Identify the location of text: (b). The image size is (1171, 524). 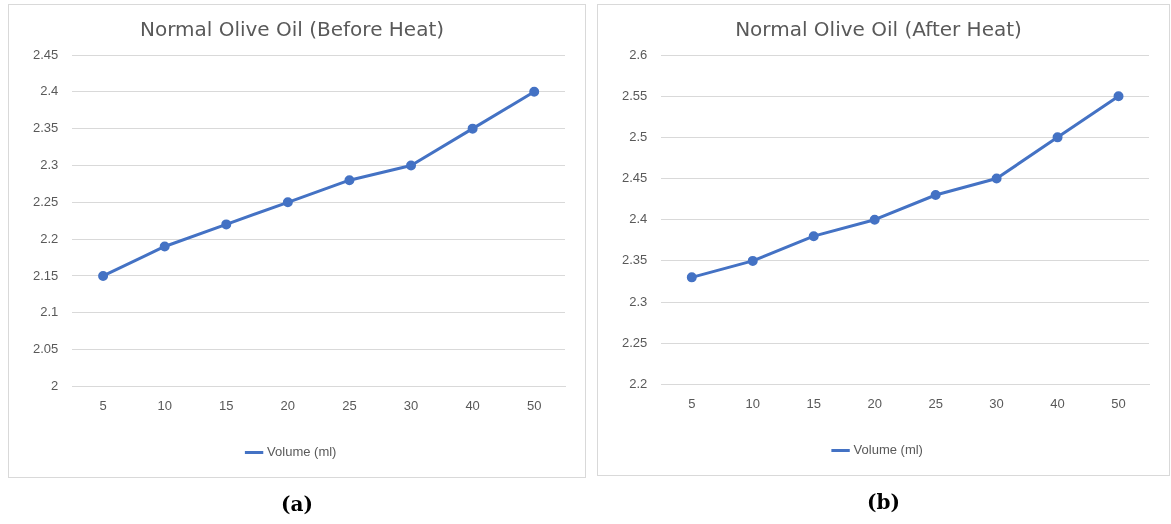
(883, 502).